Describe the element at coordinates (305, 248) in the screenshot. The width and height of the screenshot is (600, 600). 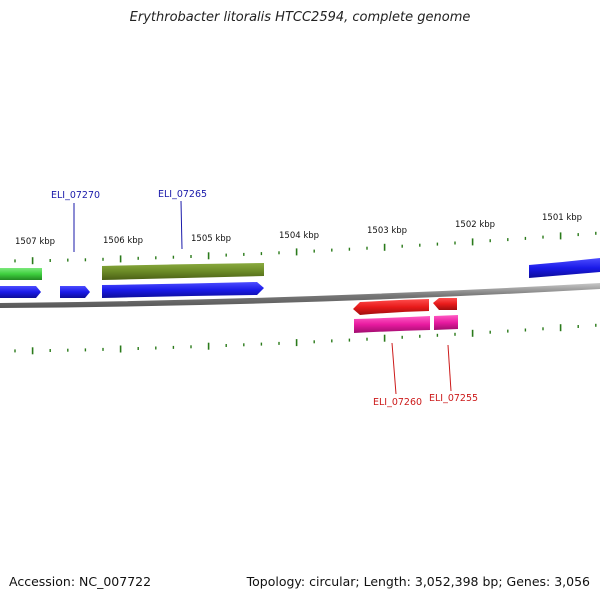
I see `outer-tick-track` at that location.